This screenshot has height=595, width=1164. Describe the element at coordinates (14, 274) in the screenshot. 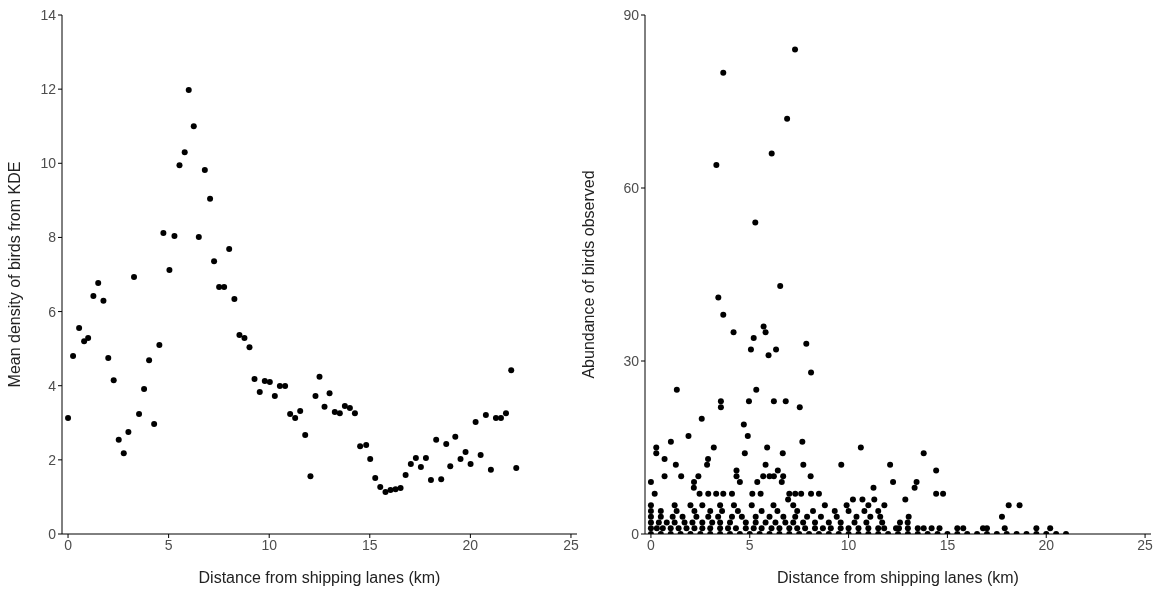

I see `y-axis-title: Mean density of birds from KDE` at that location.